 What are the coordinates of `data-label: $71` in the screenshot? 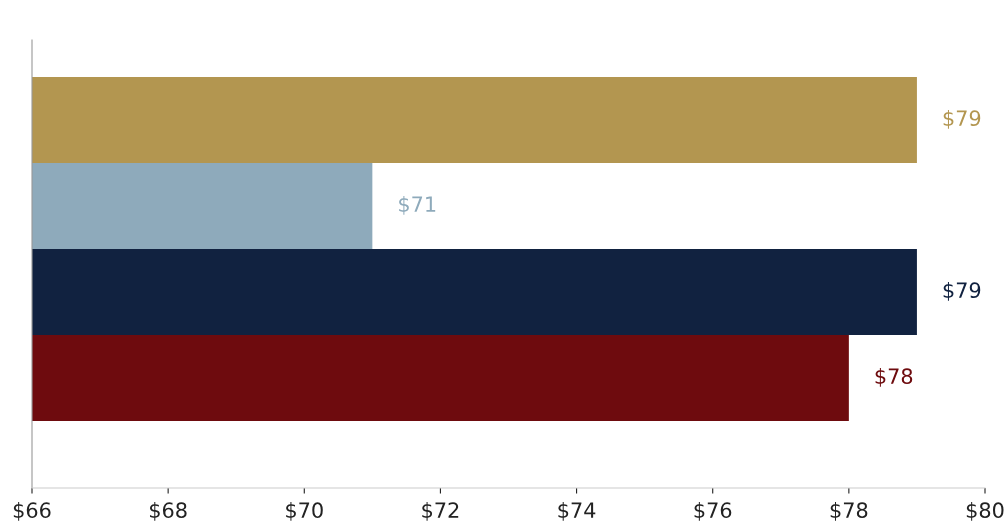 It's located at (417, 205).